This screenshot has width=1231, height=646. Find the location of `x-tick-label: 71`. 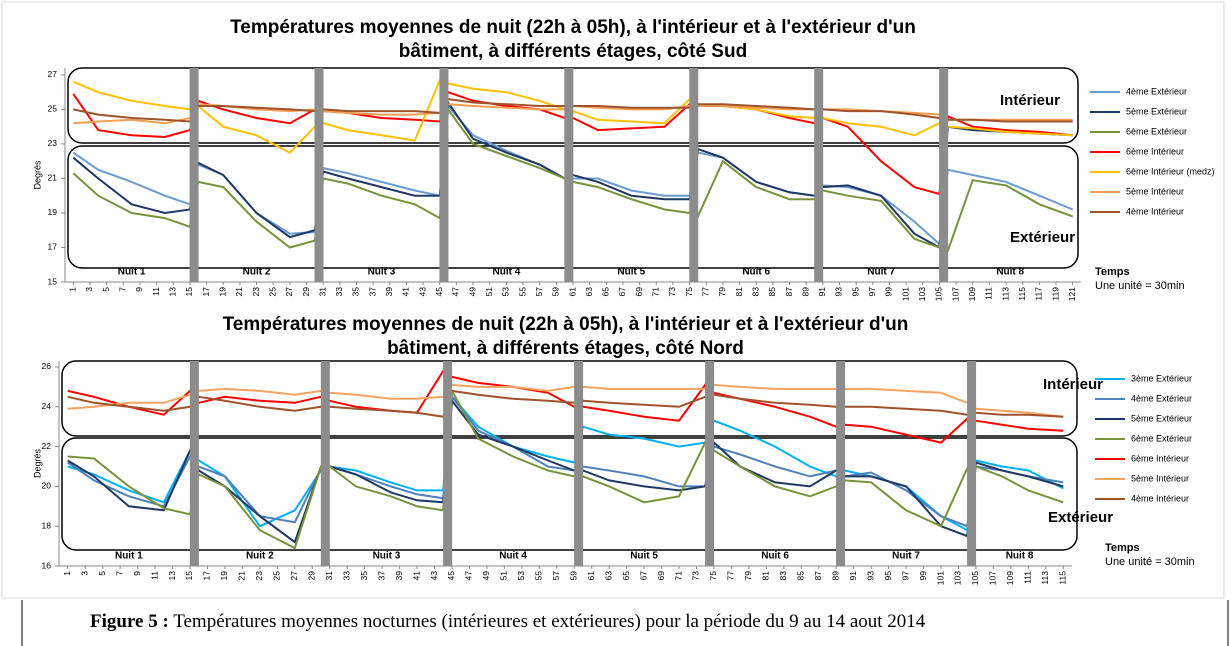

x-tick-label: 71 is located at coordinates (656, 292).